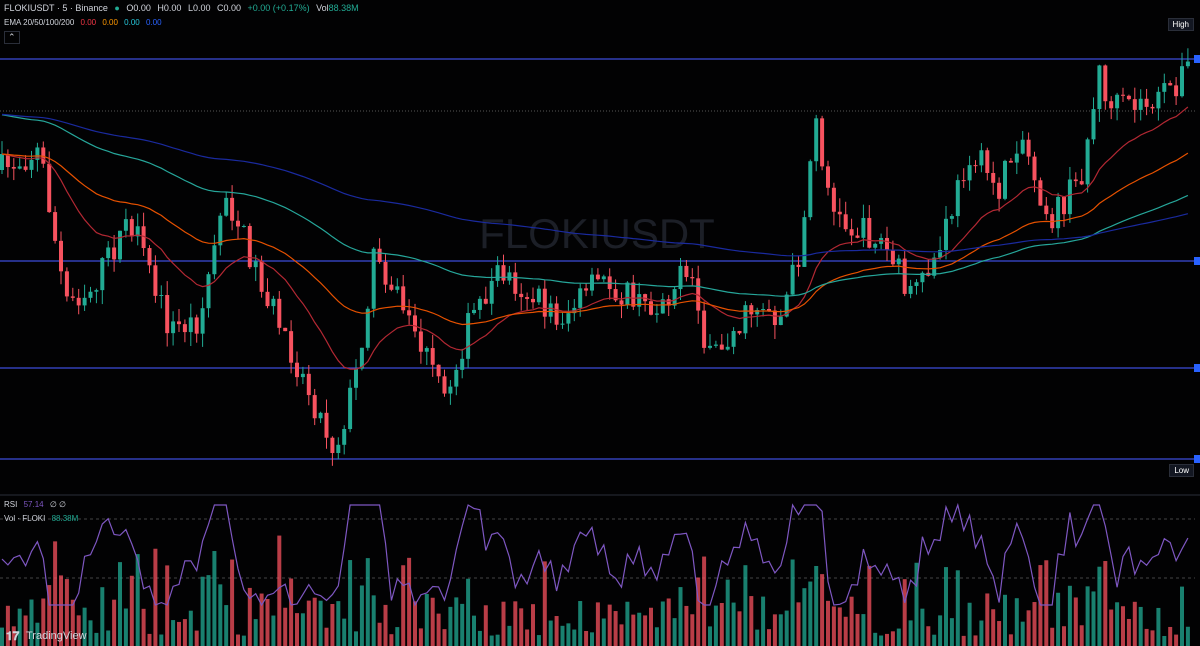  What do you see at coordinates (85, 22) in the screenshot?
I see `ema-legend: EMA 20/50/100/200 0.00 0.00 0.00 0.00` at bounding box center [85, 22].